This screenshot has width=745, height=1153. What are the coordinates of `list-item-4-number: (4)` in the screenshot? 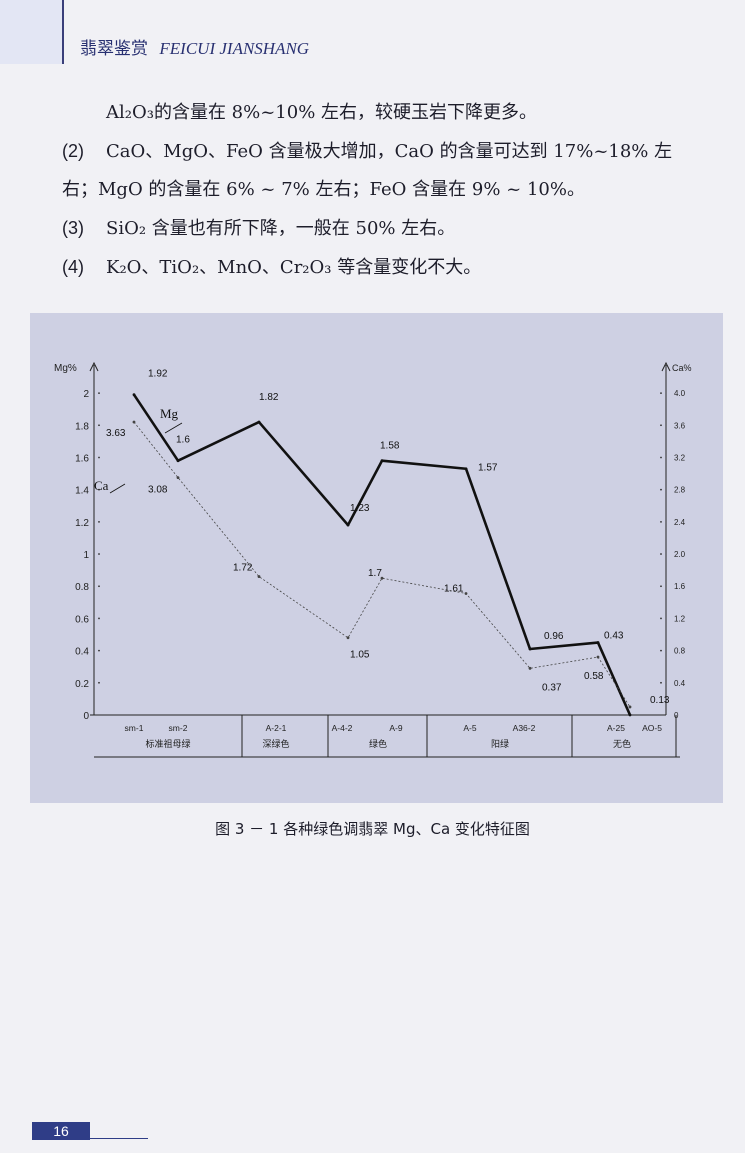 It's located at (73, 267).